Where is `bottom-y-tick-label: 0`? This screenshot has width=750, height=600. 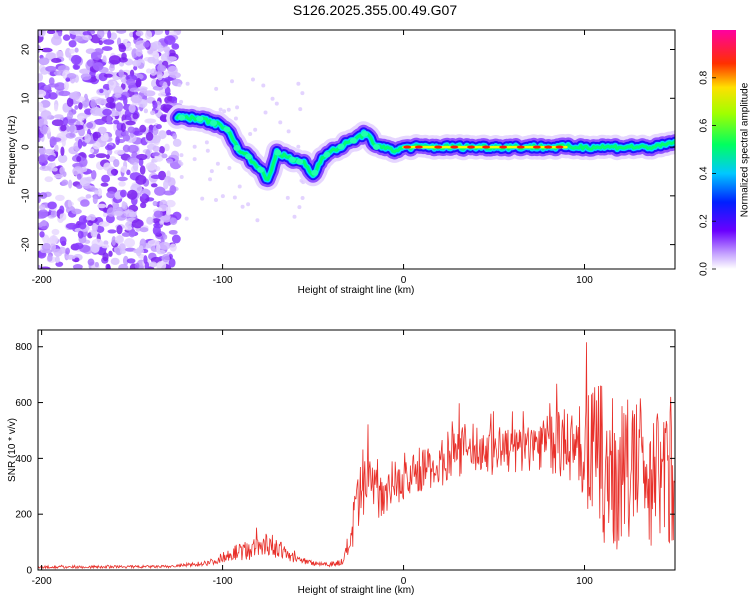
bottom-y-tick-label: 0 is located at coordinates (29, 571).